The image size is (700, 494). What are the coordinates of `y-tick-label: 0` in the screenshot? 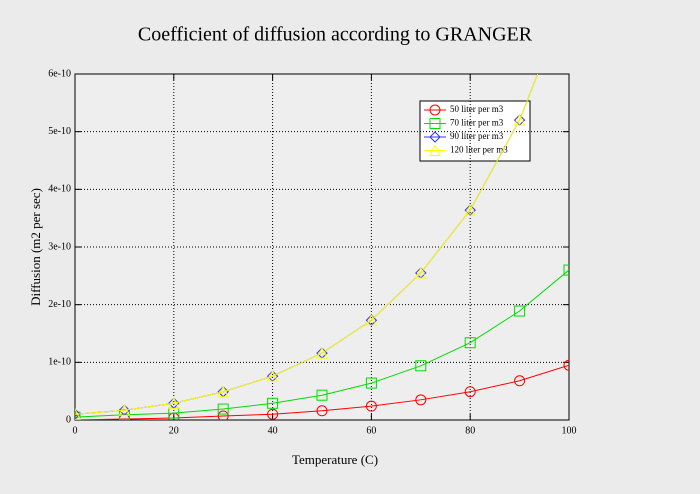 It's located at (68, 419).